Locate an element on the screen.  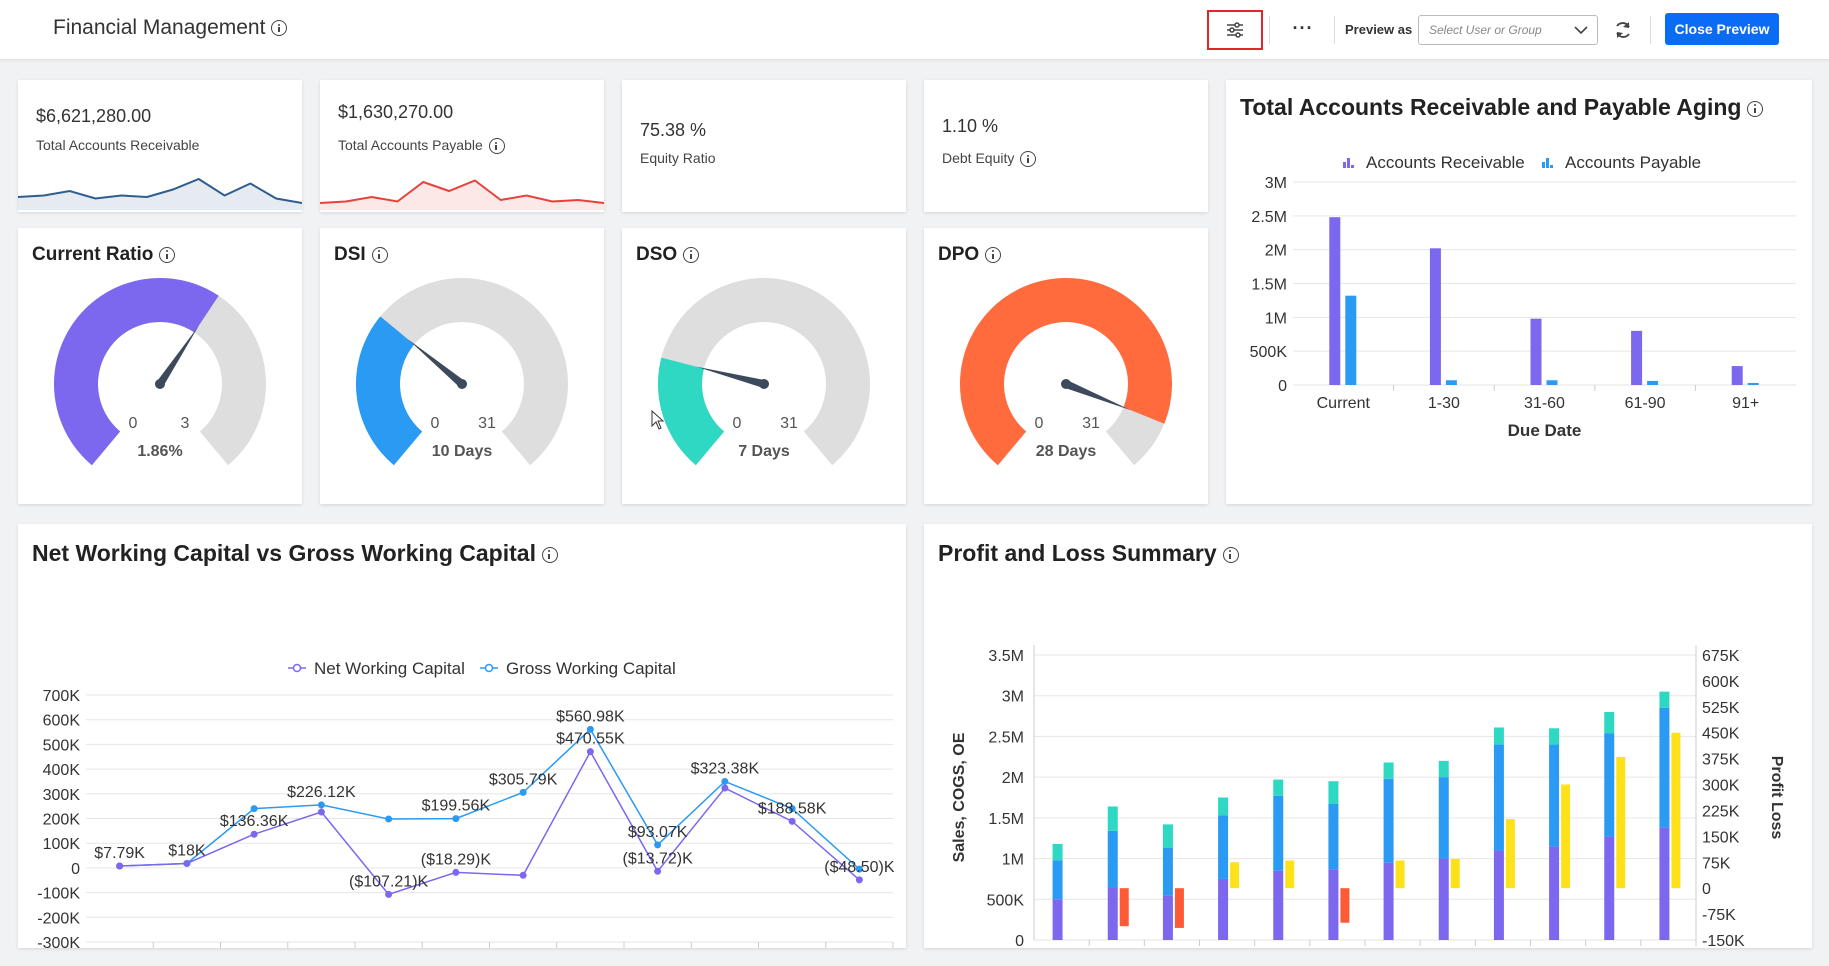
x-tick-label: 61-90 is located at coordinates (1645, 403).